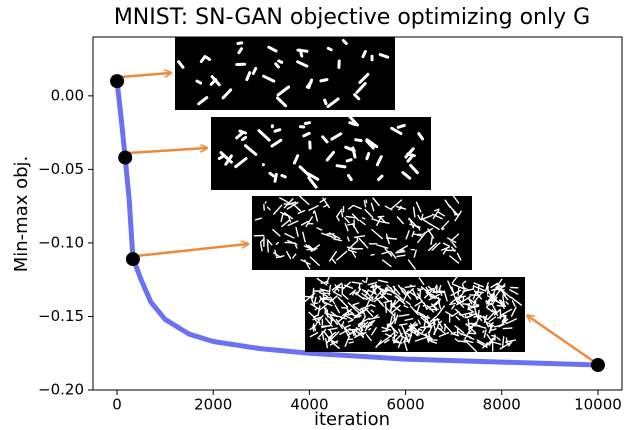 The height and width of the screenshot is (430, 626). What do you see at coordinates (352, 419) in the screenshot?
I see `x-axis-label: iteration` at bounding box center [352, 419].